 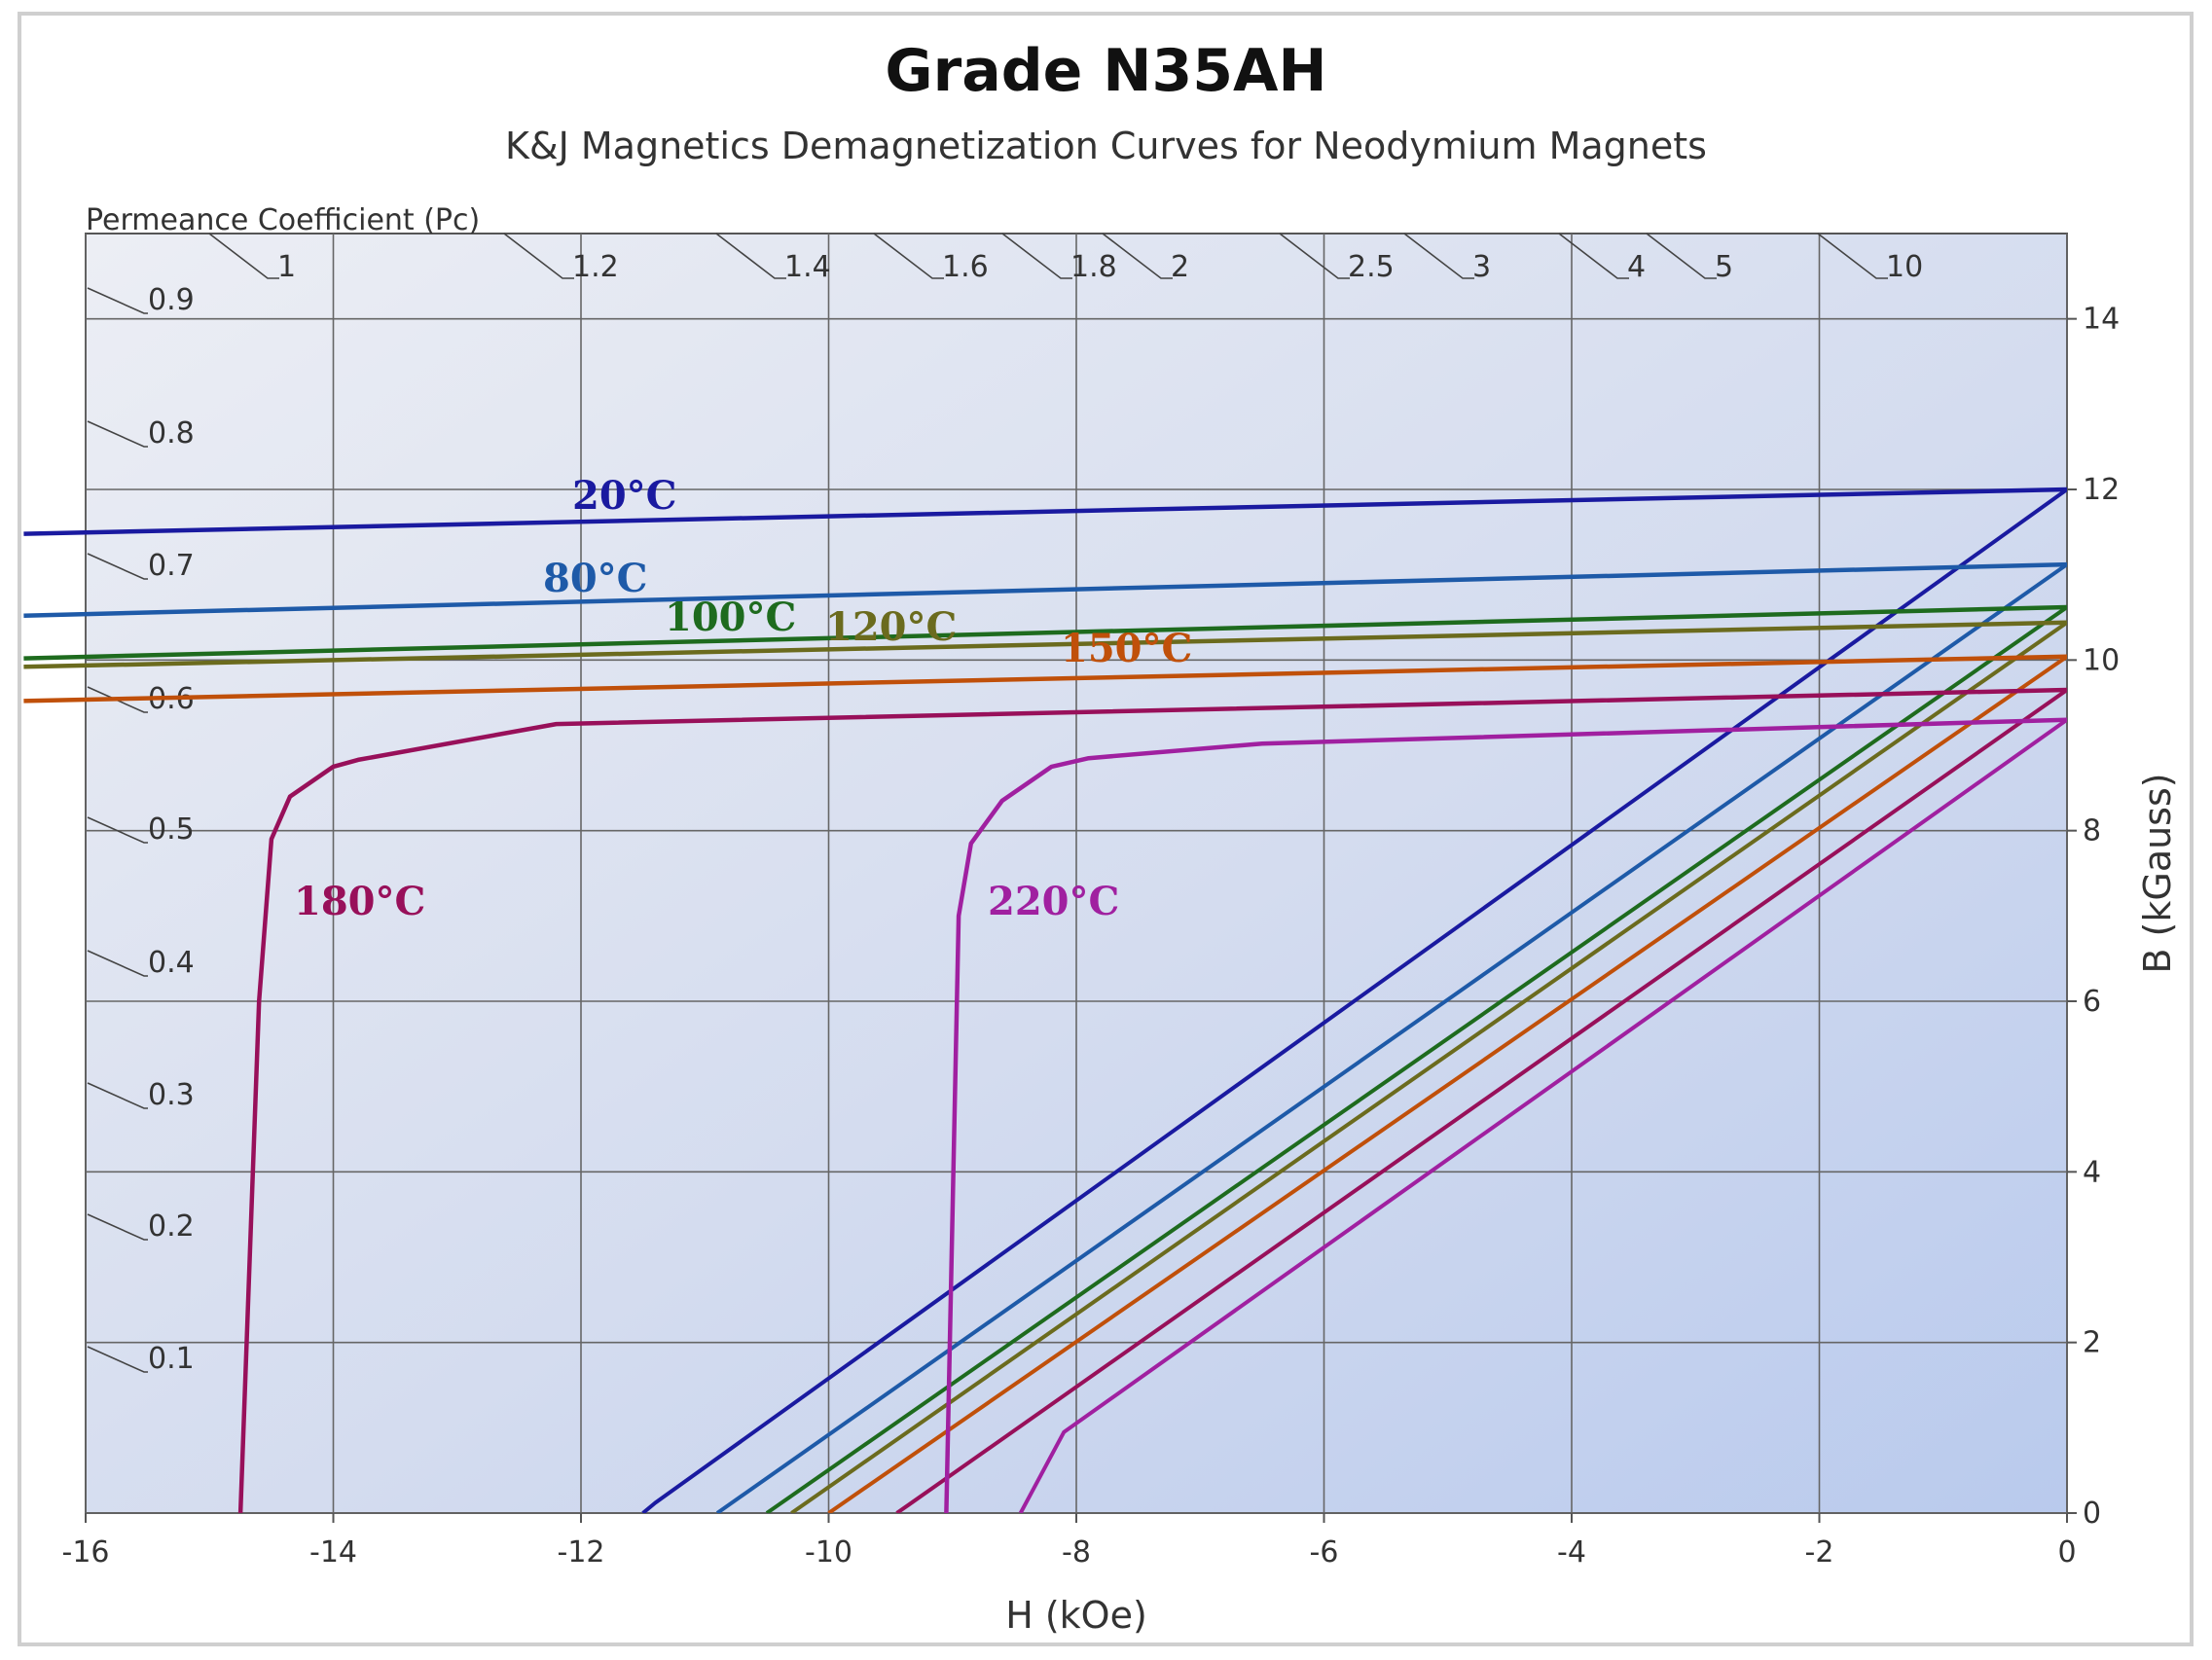 What do you see at coordinates (1724, 267) in the screenshot?
I see `pc-top-label: 5` at bounding box center [1724, 267].